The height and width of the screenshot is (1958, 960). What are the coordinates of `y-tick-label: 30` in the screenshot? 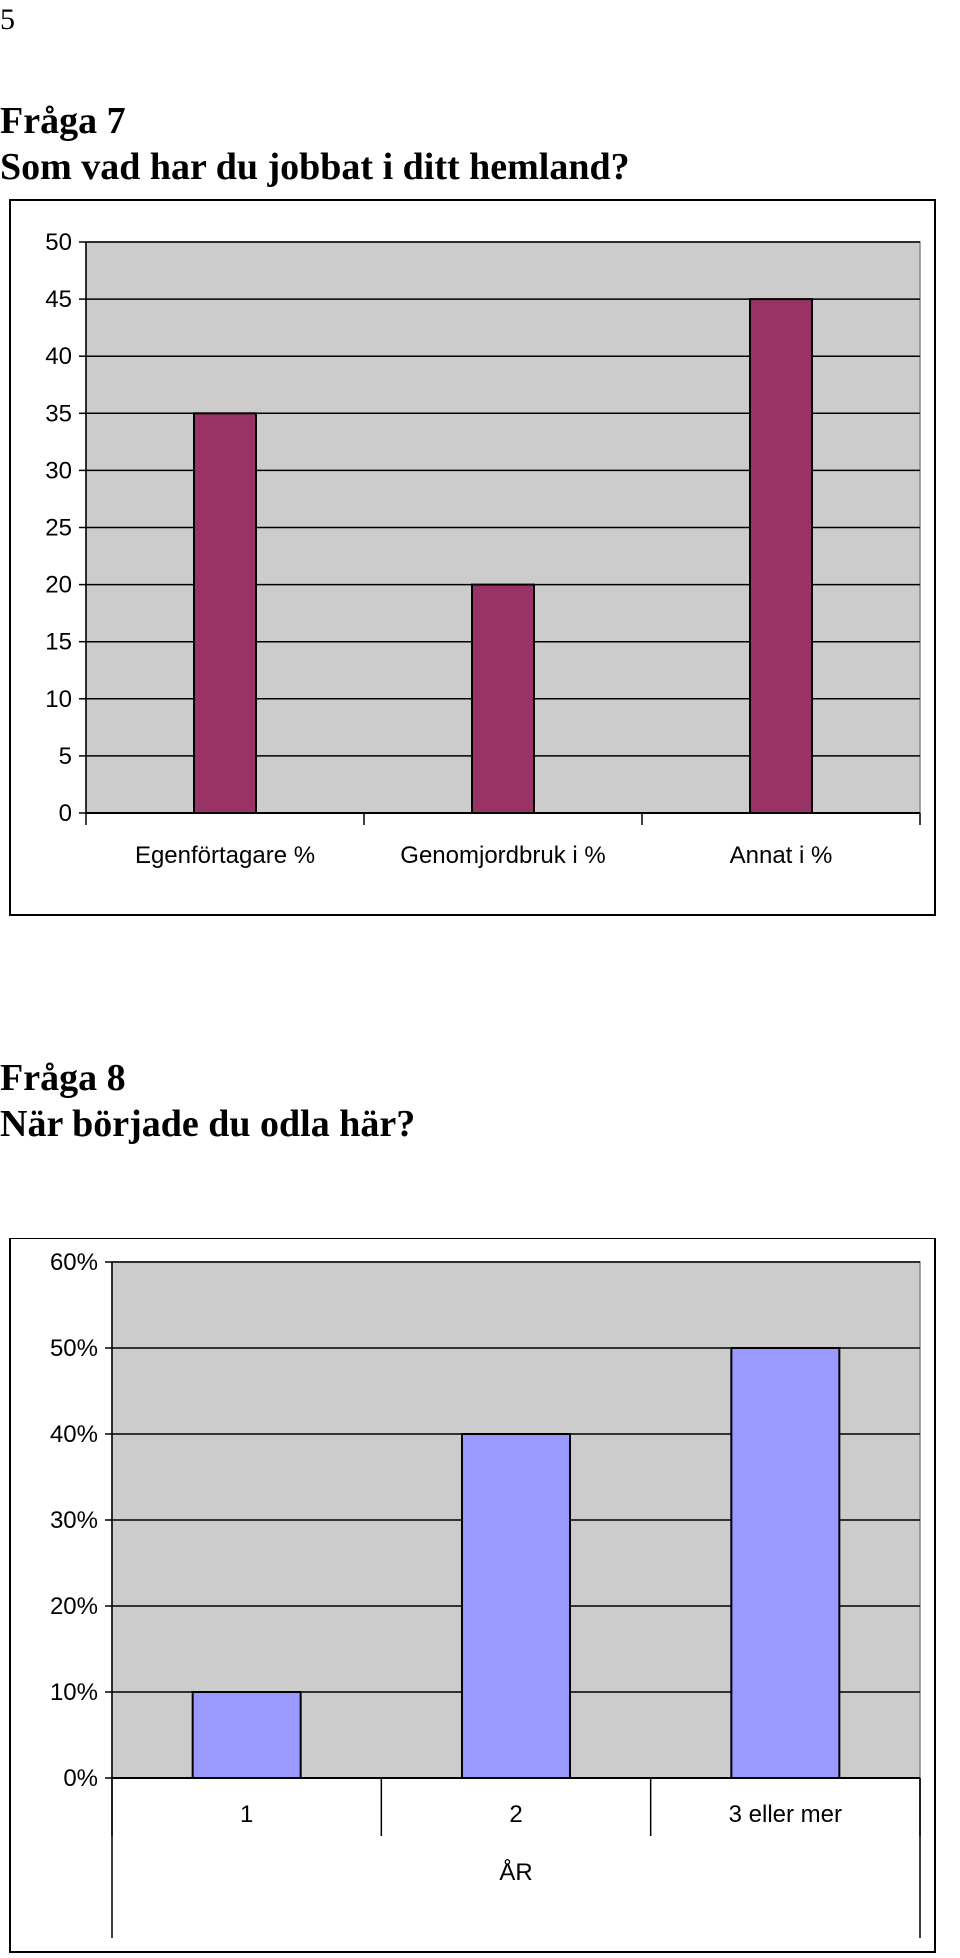 It's located at (58, 470).